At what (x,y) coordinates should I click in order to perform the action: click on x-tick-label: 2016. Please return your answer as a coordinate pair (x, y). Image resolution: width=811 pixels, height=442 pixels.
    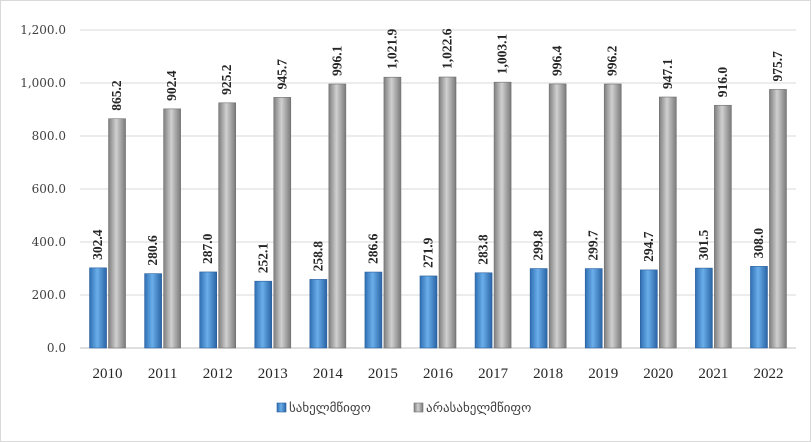
    Looking at the image, I should click on (438, 374).